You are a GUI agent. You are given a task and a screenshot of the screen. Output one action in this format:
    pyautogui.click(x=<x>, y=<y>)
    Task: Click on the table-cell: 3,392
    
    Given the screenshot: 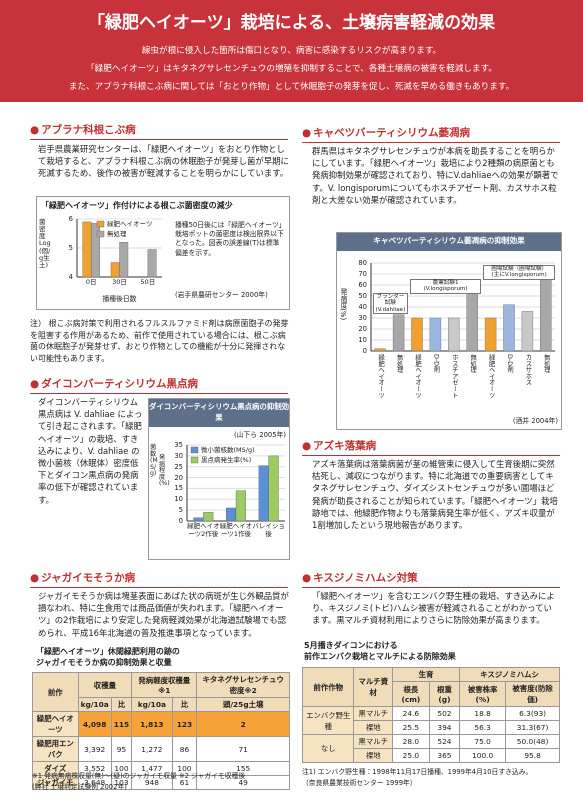 What is the action you would take?
    pyautogui.click(x=94, y=749)
    